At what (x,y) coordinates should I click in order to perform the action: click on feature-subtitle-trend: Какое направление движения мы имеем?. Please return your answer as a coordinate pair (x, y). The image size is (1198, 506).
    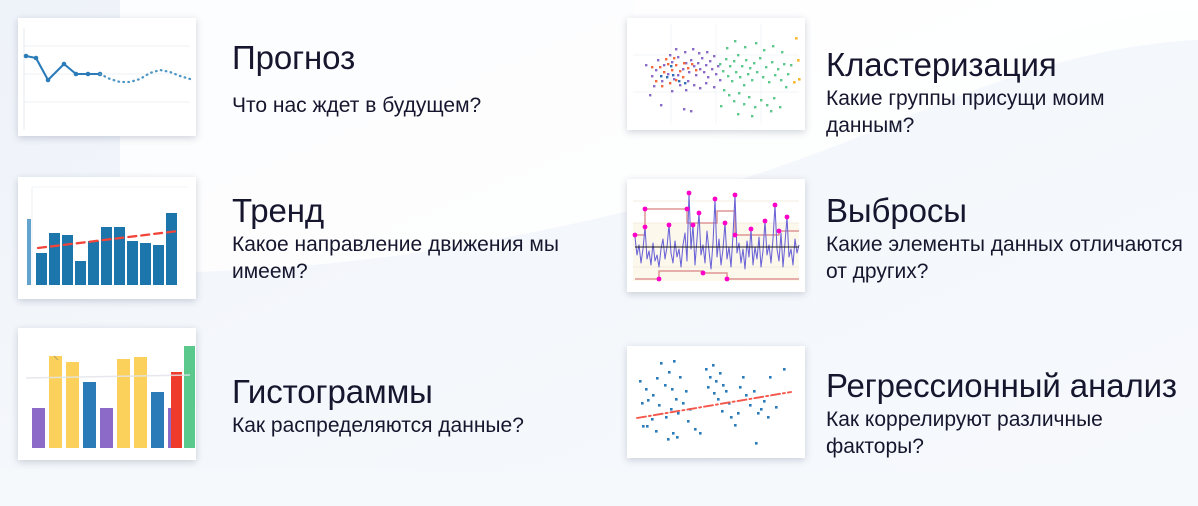
    Looking at the image, I should click on (395, 257).